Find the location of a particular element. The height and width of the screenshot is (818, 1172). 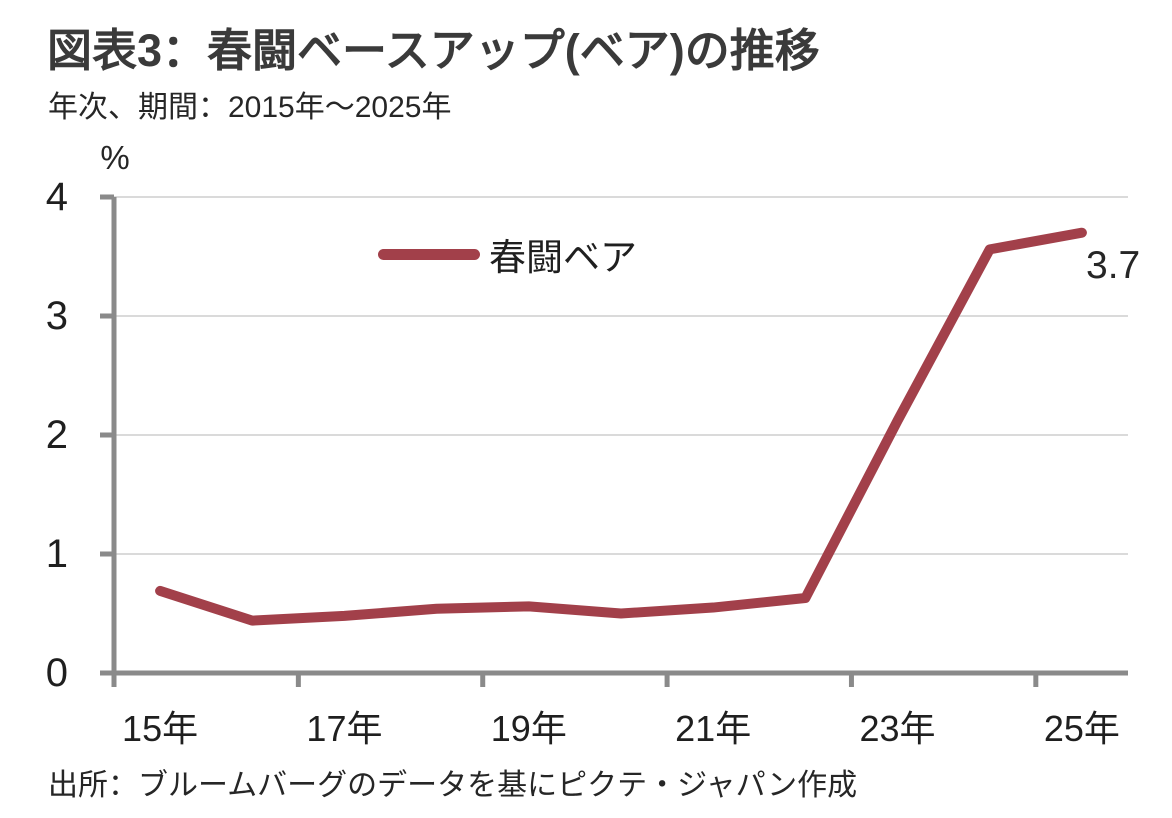

legend-series-label: 春闘ベア is located at coordinates (563, 257).